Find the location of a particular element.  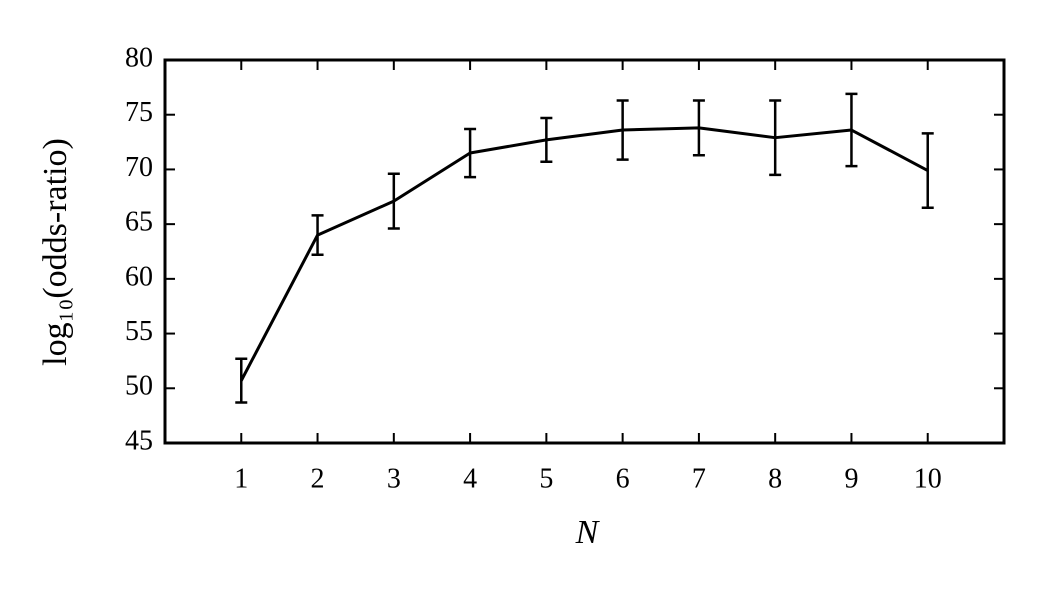

y-tick-label: 80 is located at coordinates (139, 57).